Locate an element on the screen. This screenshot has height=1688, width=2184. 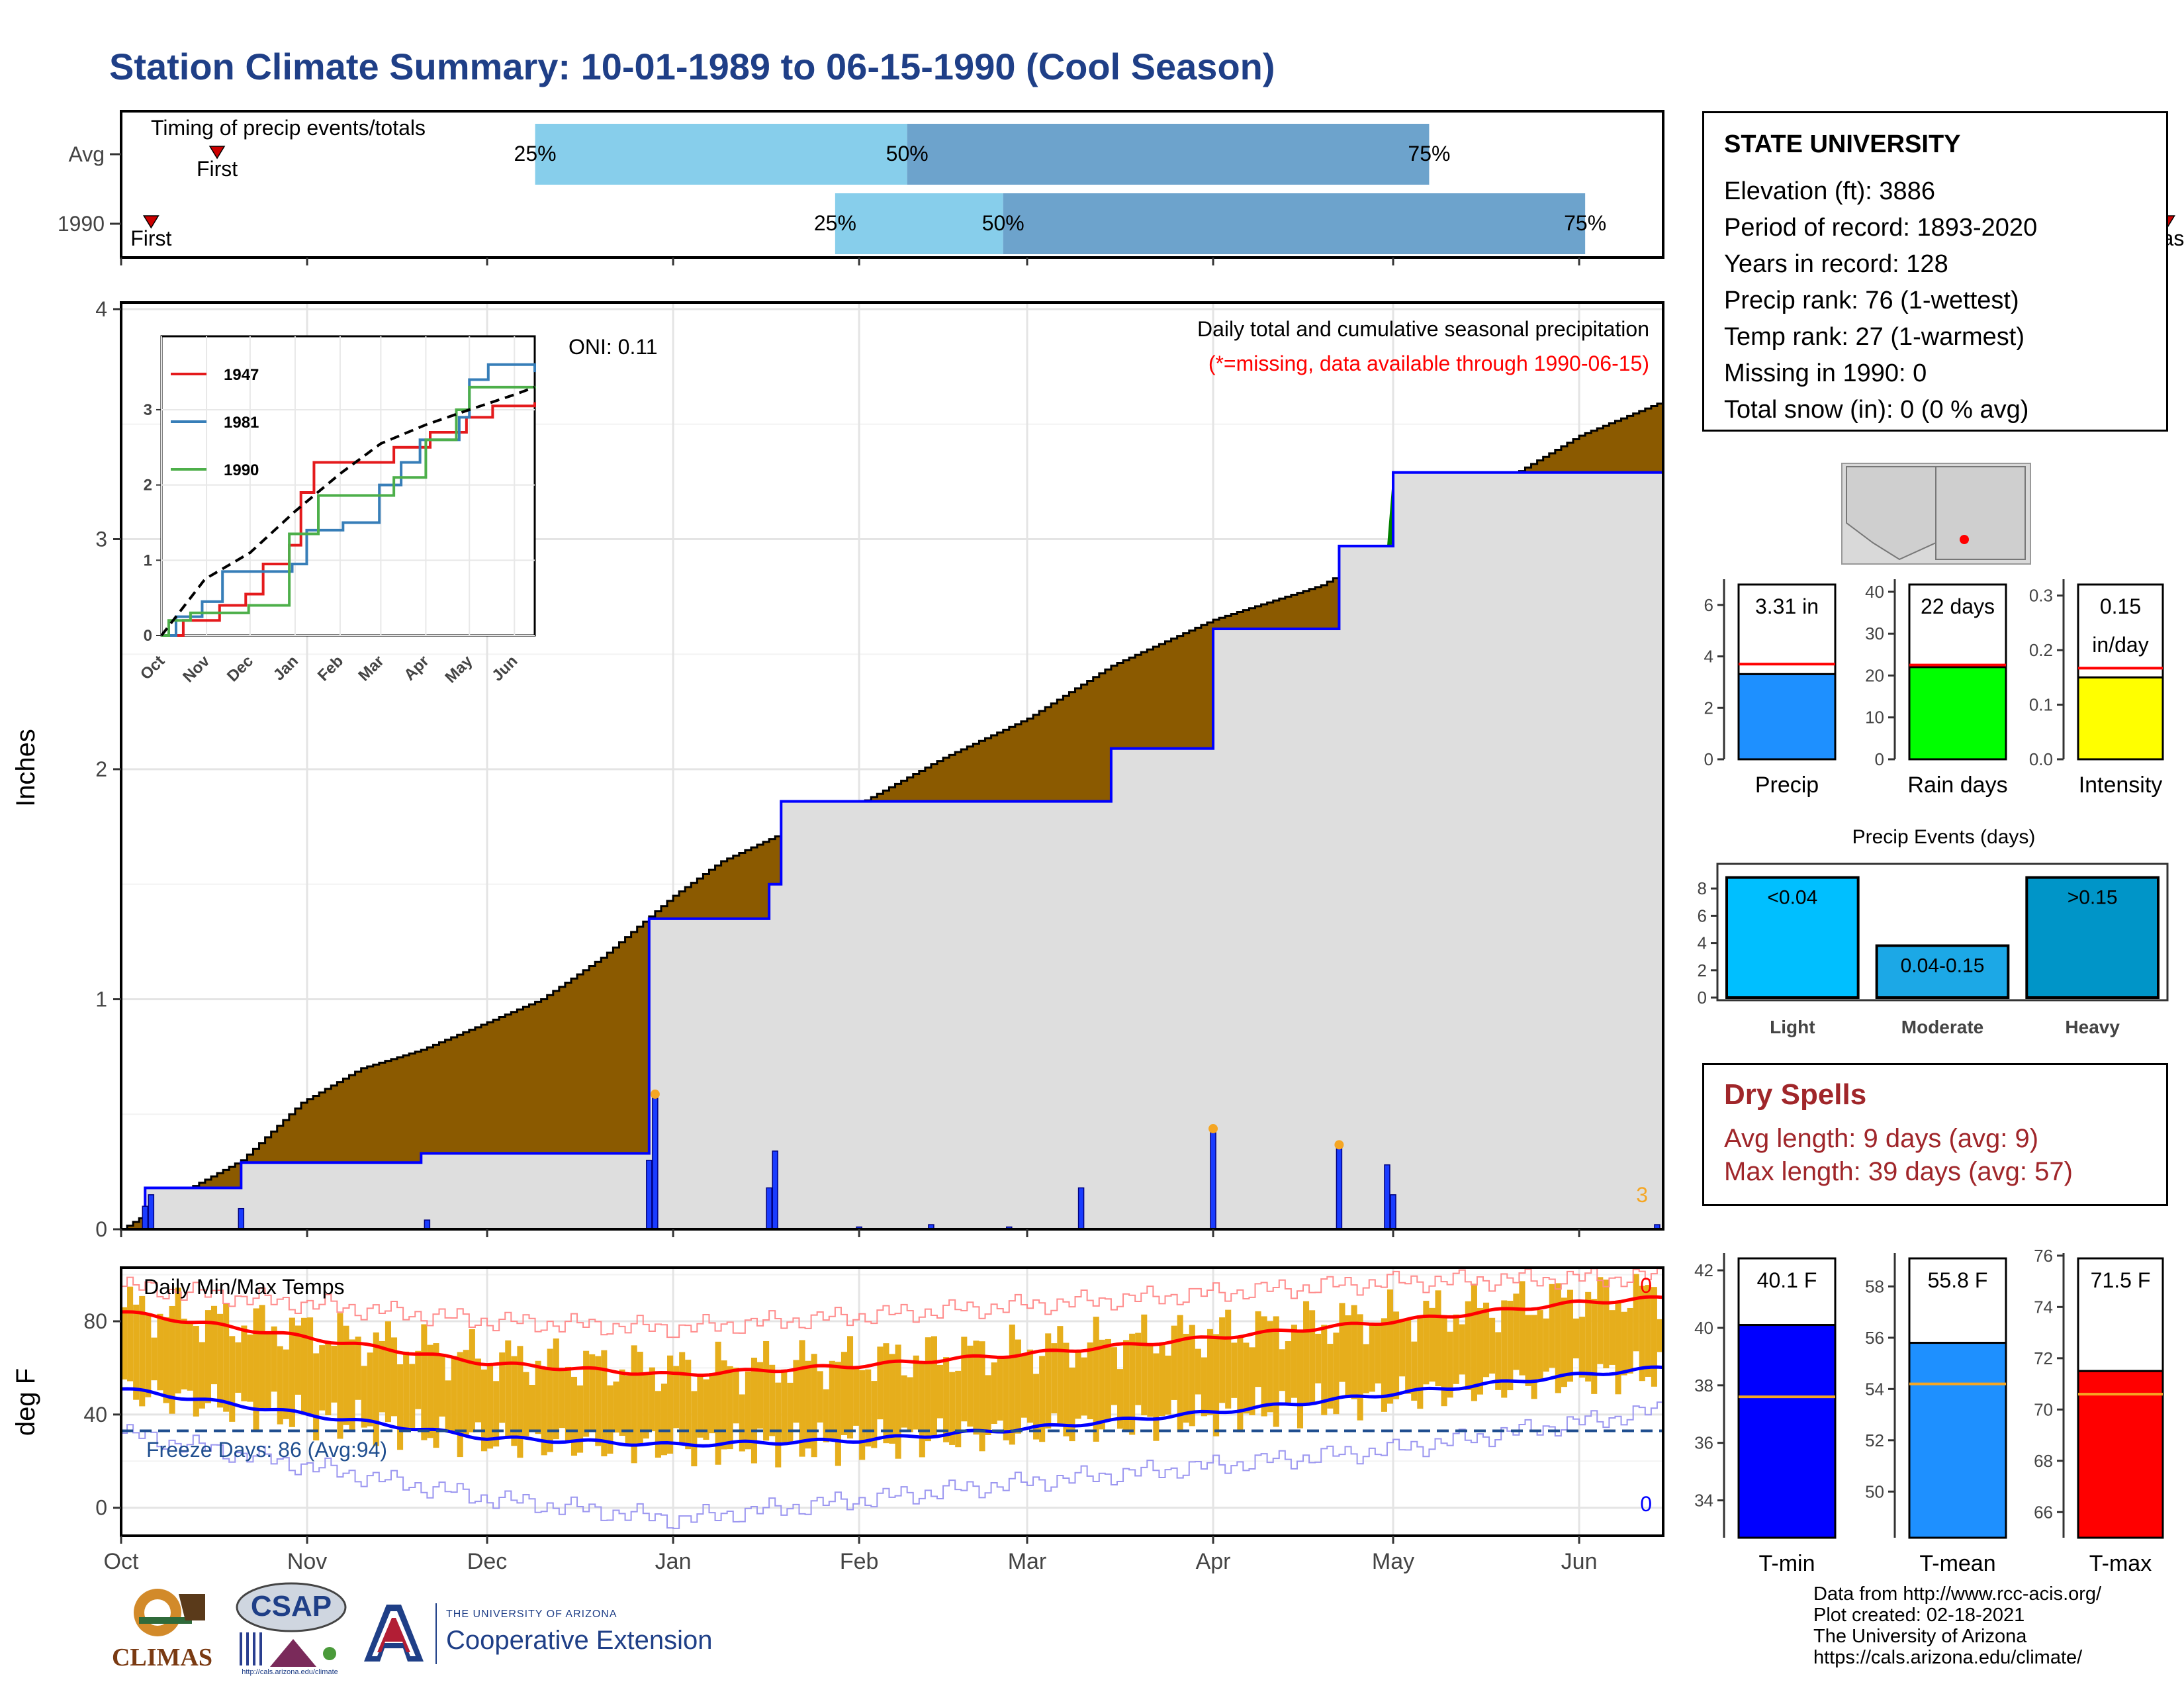
station-precip-rank: Precip rank: 76 (1-wettest) is located at coordinates (1871, 300).